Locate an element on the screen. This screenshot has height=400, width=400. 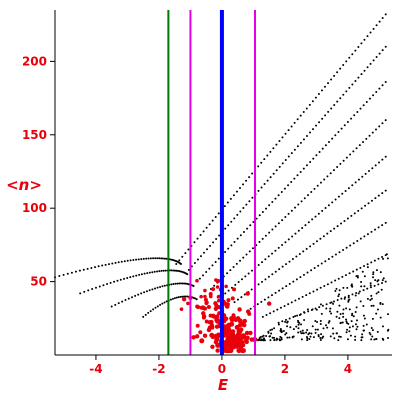
y-tick-label: 150 is located at coordinates (34, 135).